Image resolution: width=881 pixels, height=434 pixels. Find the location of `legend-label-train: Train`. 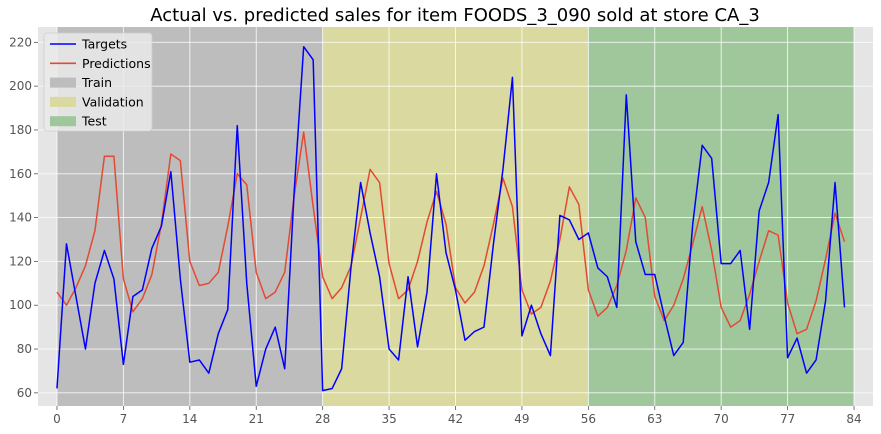

legend-label-train: Train is located at coordinates (96, 82).